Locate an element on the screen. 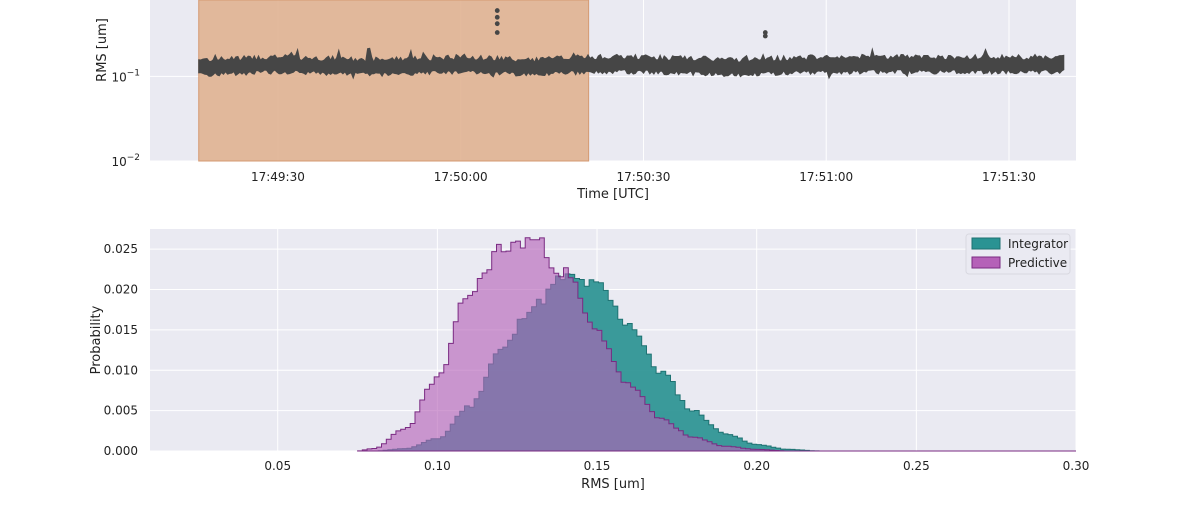 This screenshot has width=1196, height=524. histogram-x-ticks: 0.05 0.10 0.15 0.20 0.25 0.30 is located at coordinates (676, 466).